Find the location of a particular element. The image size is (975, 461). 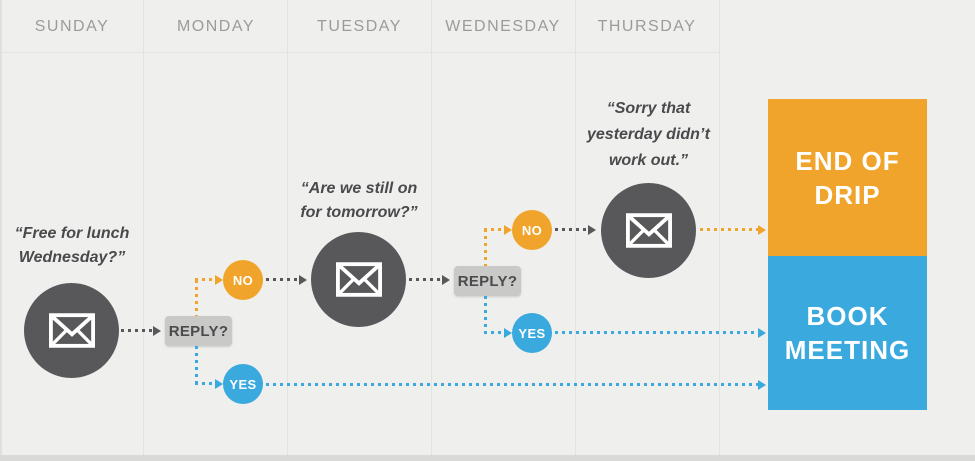

email-node-thursday is located at coordinates (648, 230).